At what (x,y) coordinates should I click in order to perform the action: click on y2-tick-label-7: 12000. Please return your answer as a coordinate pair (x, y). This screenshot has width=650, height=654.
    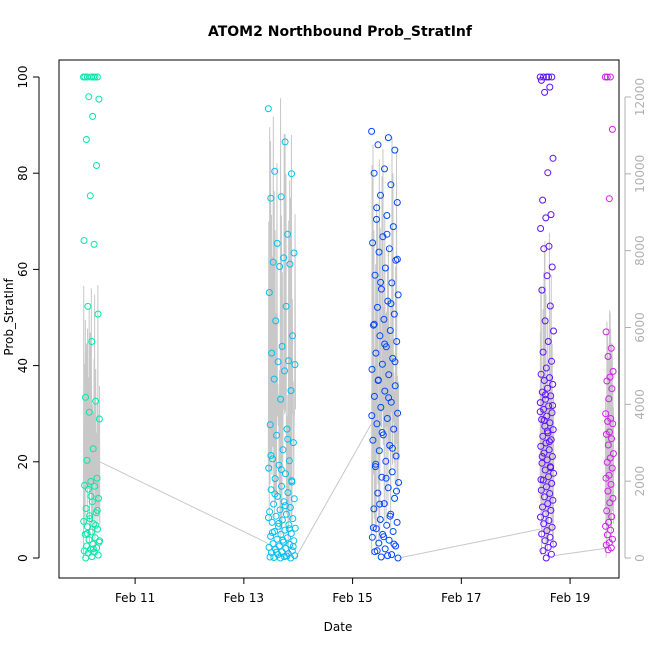
    Looking at the image, I should click on (640, 97).